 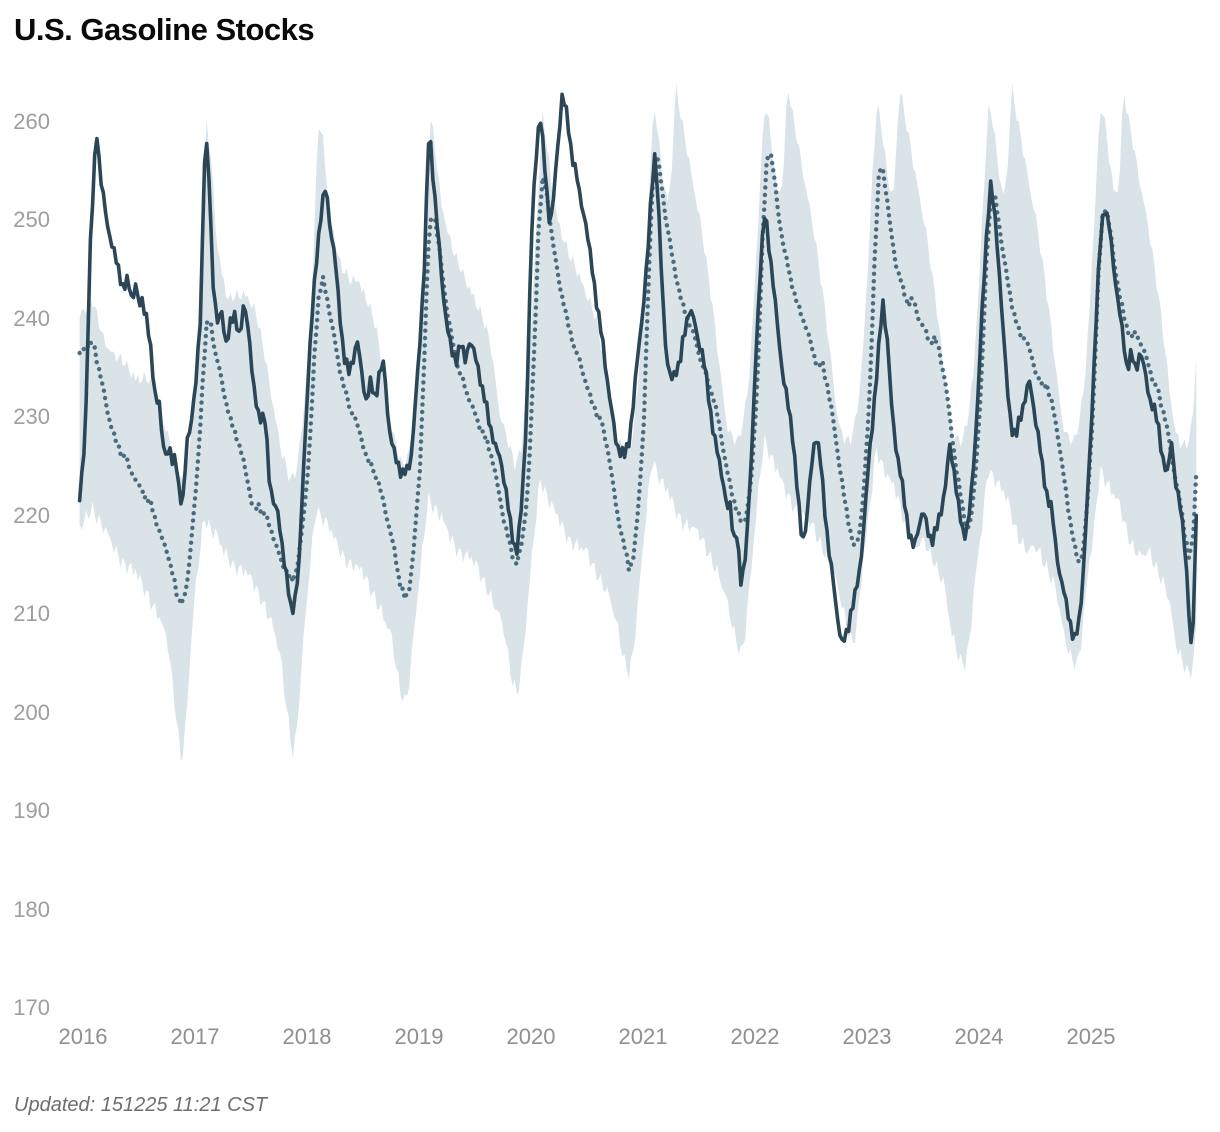 I want to click on y-tick-label: 260, so click(x=31, y=121).